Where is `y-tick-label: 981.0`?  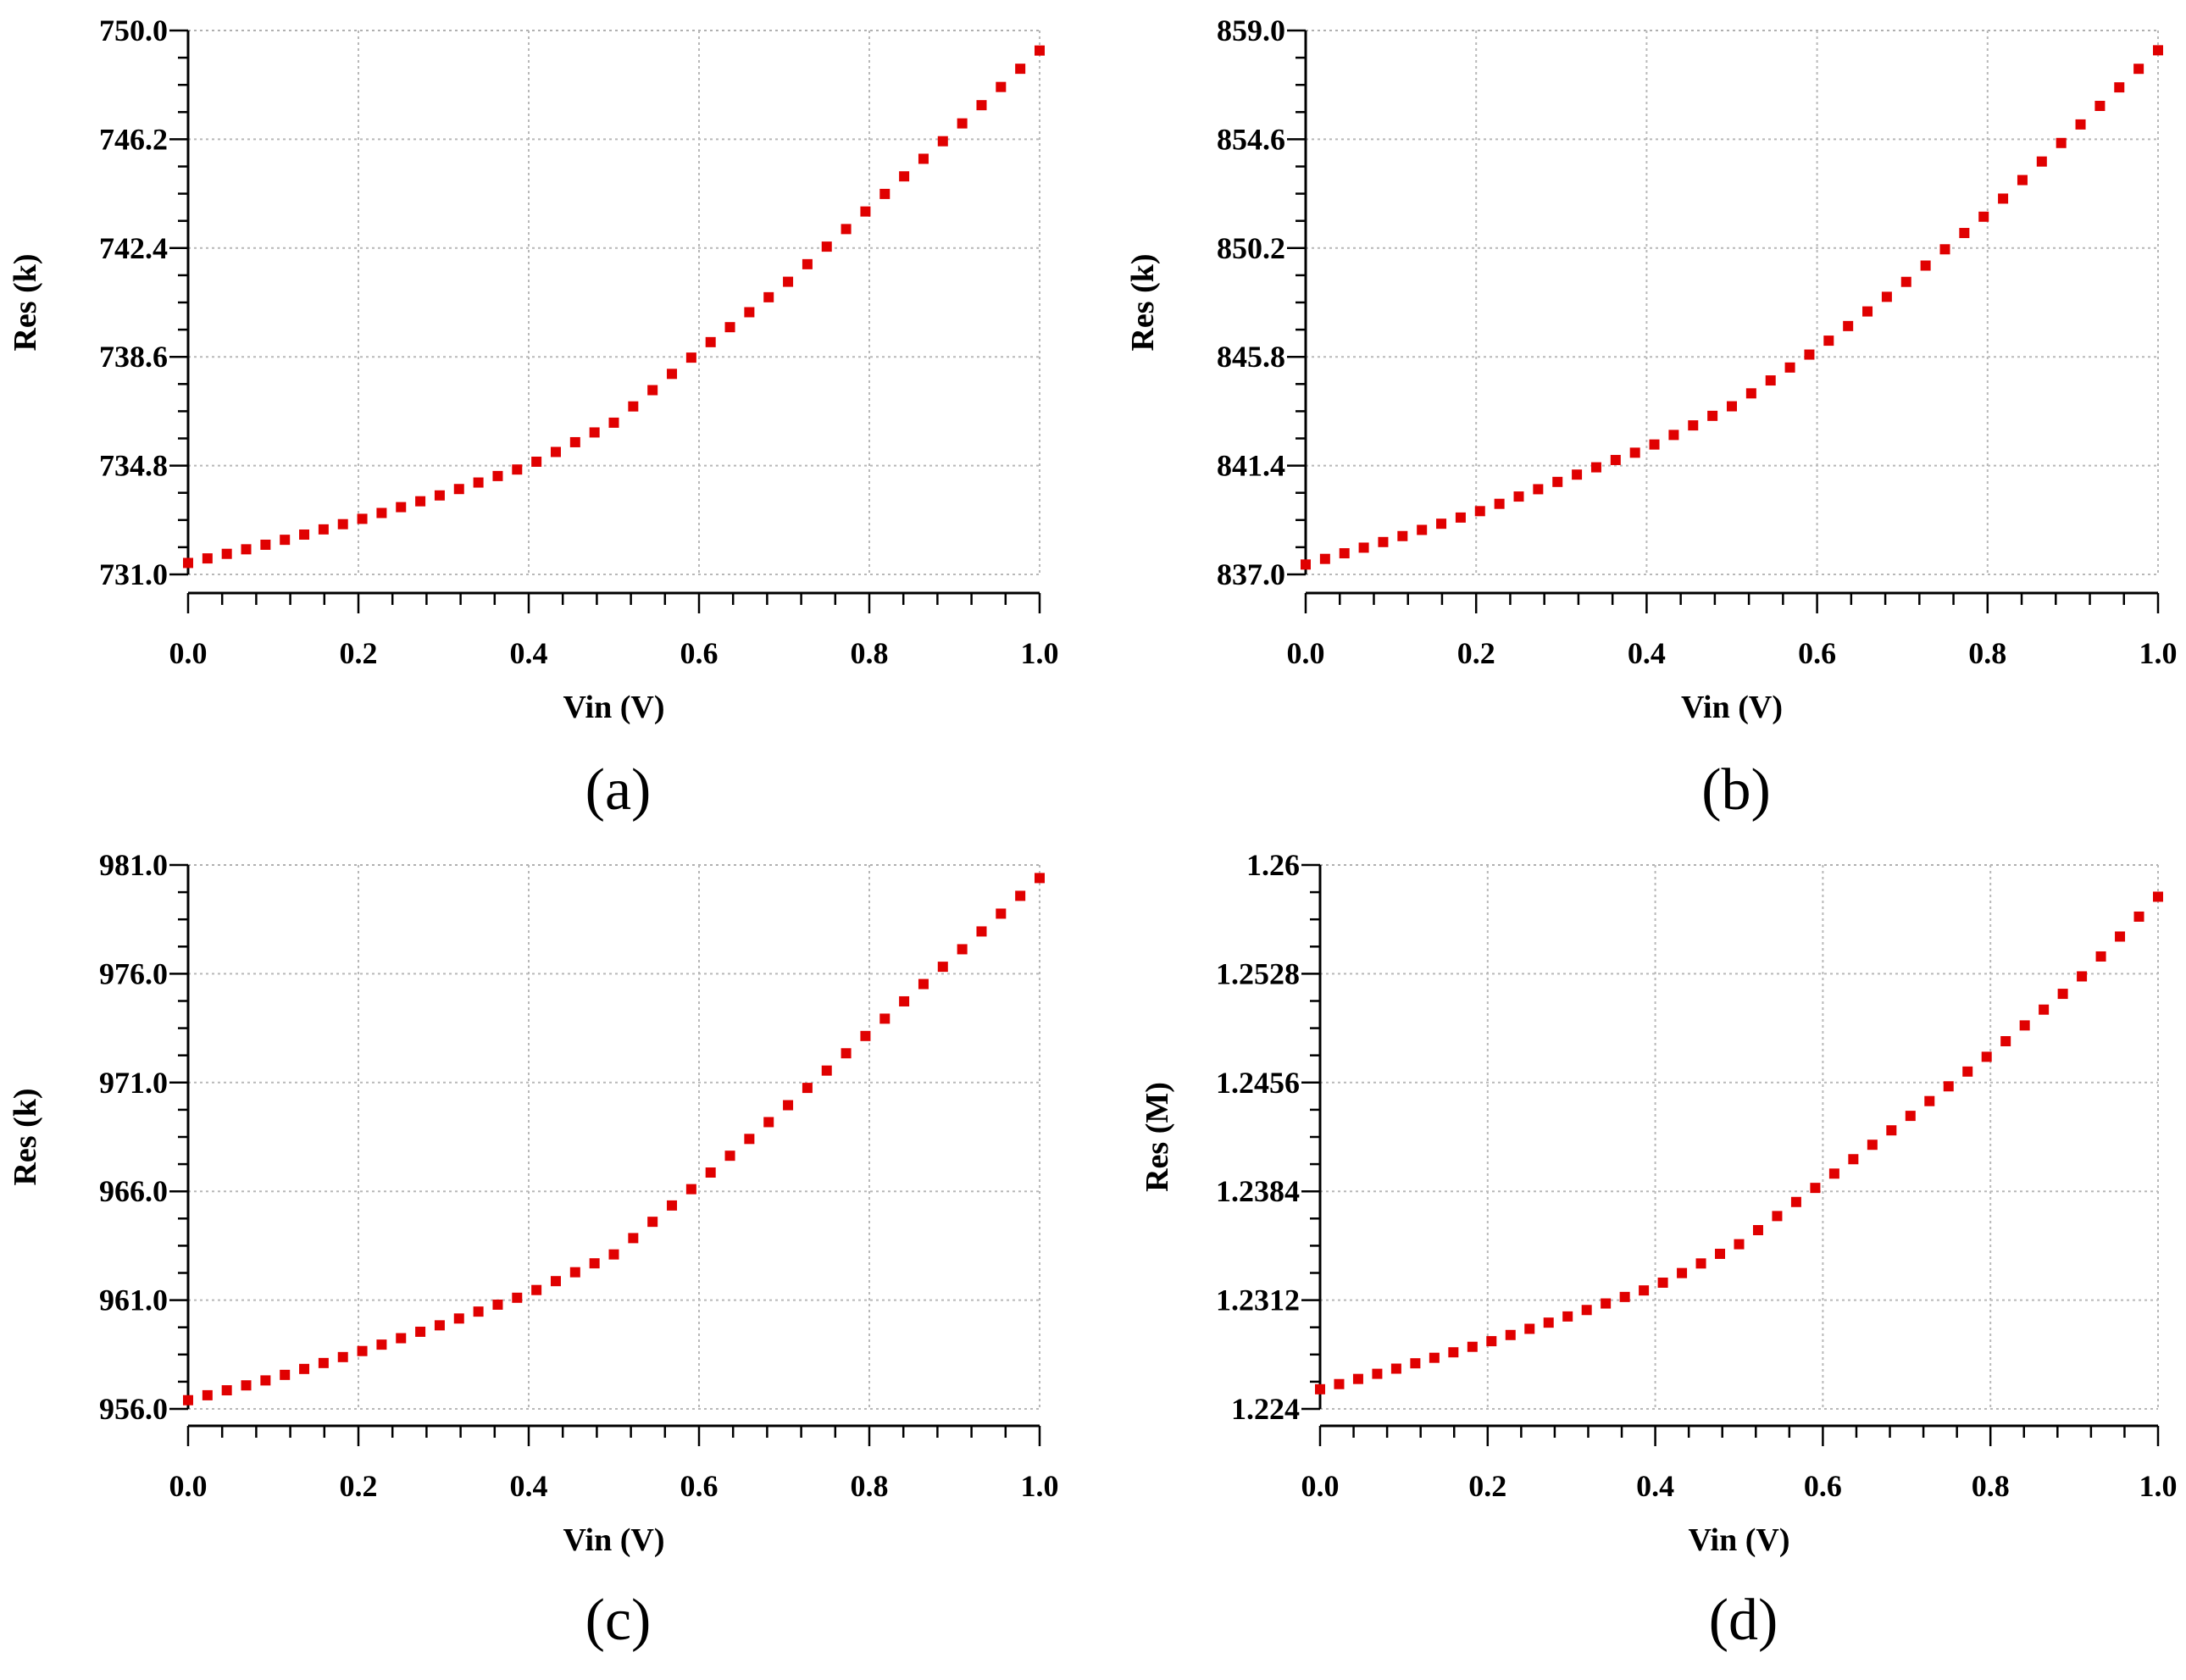 y-tick-label: 981.0 is located at coordinates (133, 865).